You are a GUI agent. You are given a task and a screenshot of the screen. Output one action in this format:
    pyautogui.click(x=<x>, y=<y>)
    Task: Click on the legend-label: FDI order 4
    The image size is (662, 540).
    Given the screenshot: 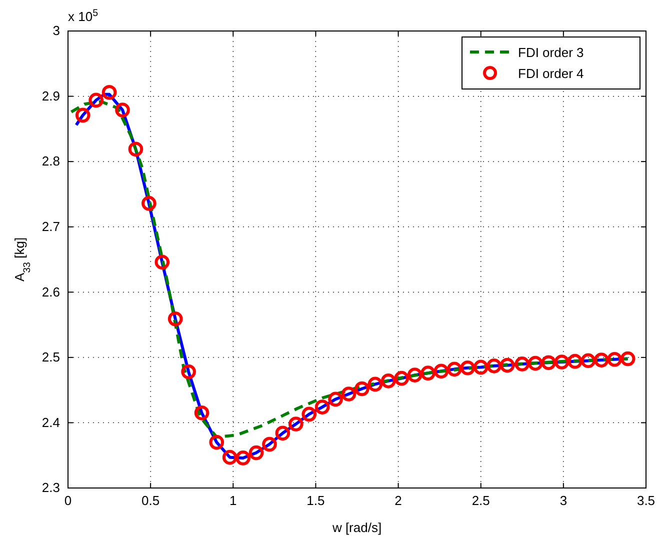 What is the action you would take?
    pyautogui.click(x=551, y=73)
    